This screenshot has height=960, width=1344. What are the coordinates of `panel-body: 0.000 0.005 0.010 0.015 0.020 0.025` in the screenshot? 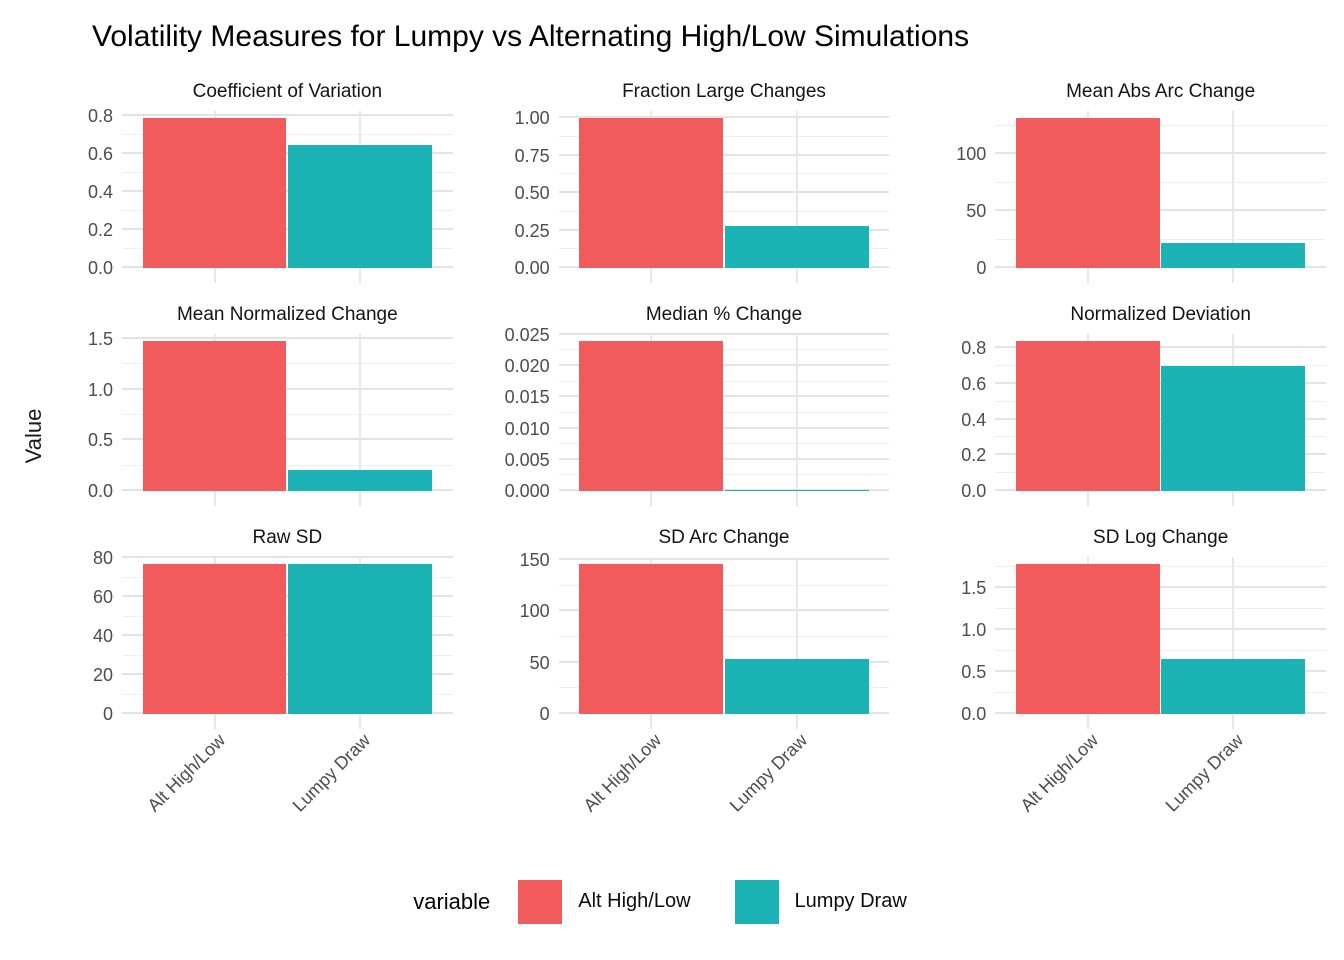 It's located at (688, 416).